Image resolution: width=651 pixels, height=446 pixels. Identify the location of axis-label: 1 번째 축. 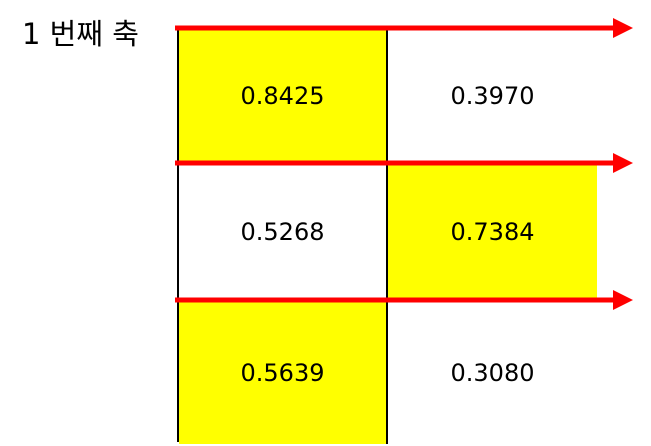
(80, 34).